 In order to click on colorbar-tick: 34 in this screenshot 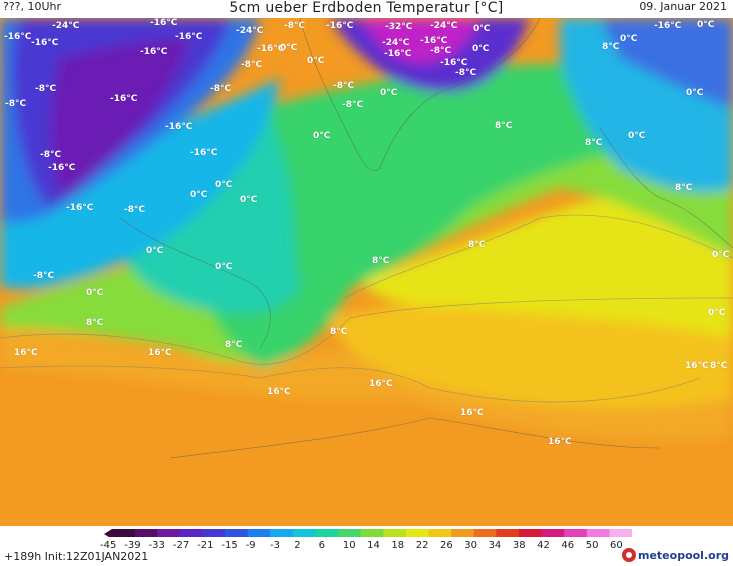, I will do `click(495, 545)`.